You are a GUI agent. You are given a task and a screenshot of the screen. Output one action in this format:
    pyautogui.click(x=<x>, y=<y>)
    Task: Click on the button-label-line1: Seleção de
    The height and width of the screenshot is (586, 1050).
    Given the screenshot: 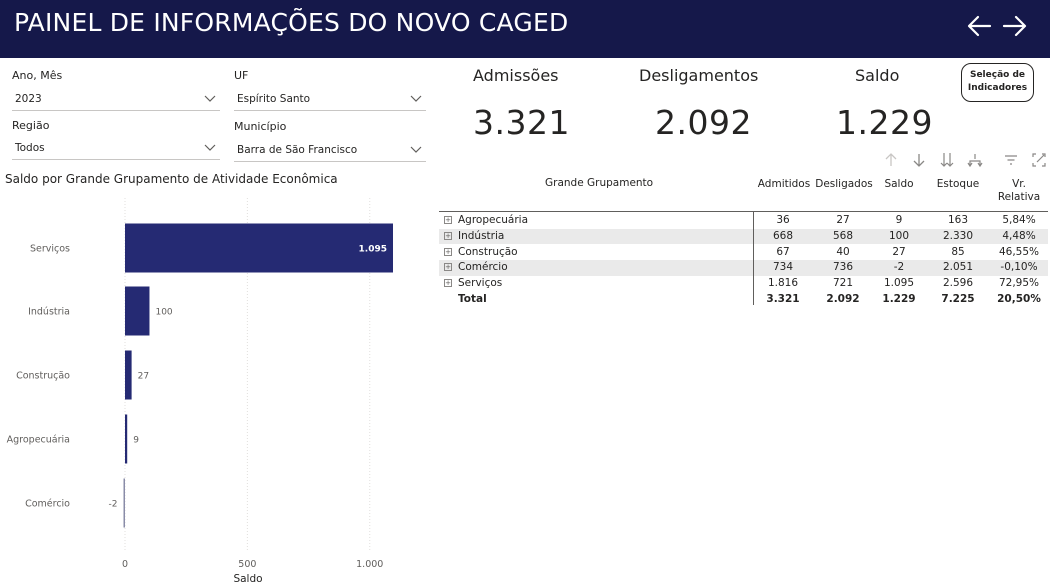 What is the action you would take?
    pyautogui.click(x=997, y=75)
    